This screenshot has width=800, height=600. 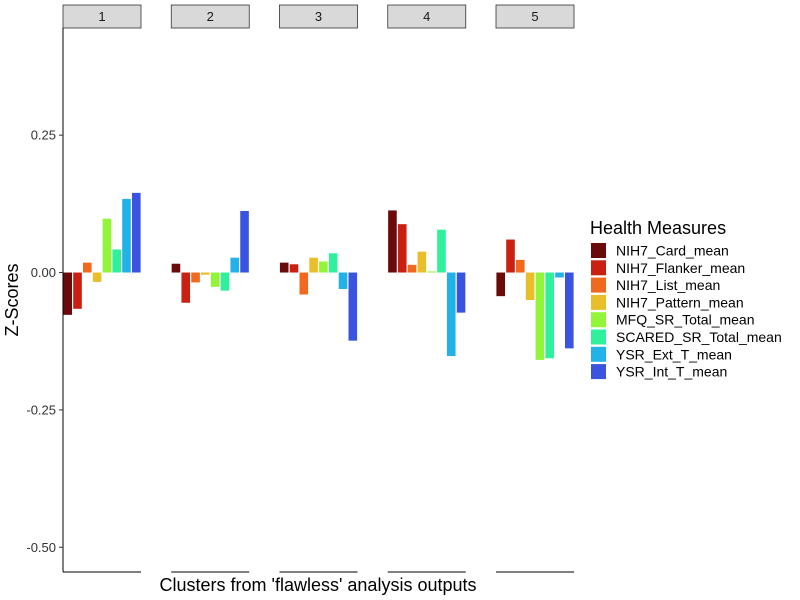 I want to click on bar-1-YSR_Int_T_mean, so click(x=136, y=232).